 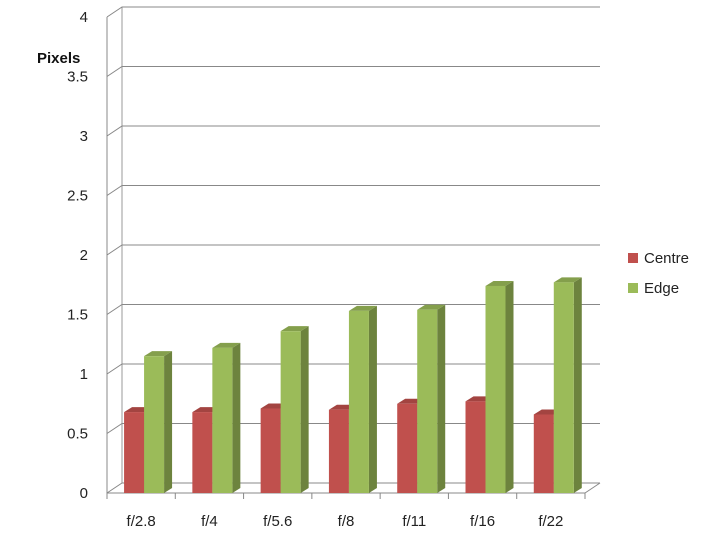 I want to click on x-tick-label: f/4, so click(x=209, y=521).